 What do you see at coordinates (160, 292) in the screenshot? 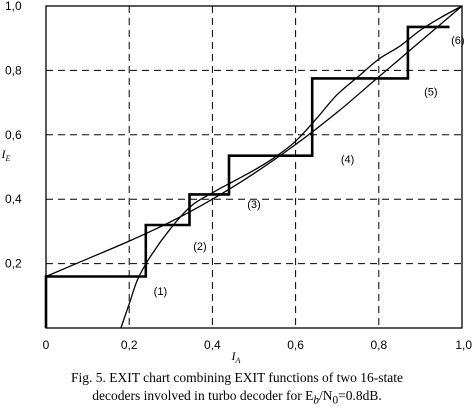
I see `trajectory-step-label: (1)` at bounding box center [160, 292].